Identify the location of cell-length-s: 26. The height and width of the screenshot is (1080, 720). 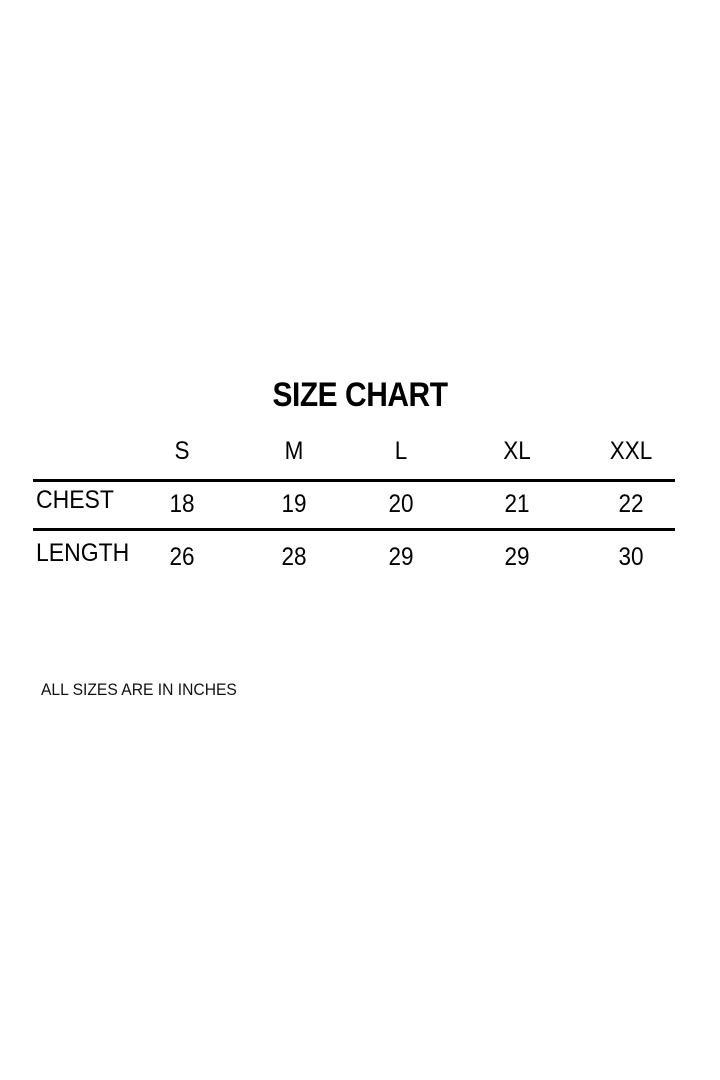
(182, 557).